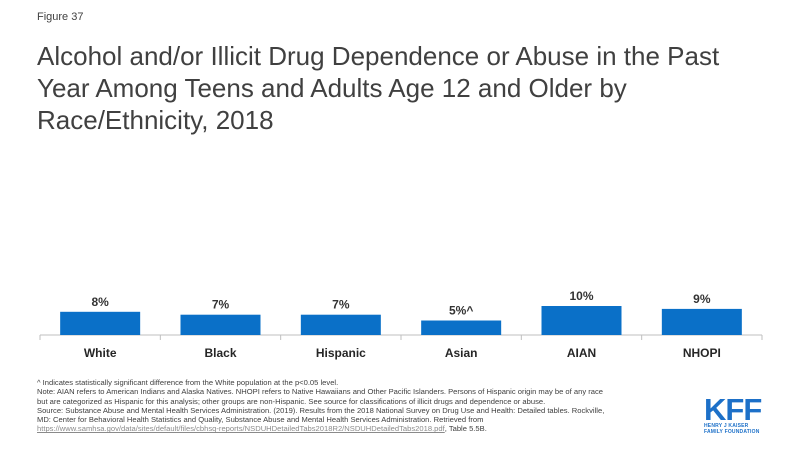 The image size is (800, 450). What do you see at coordinates (100, 353) in the screenshot?
I see `category-label-white: White` at bounding box center [100, 353].